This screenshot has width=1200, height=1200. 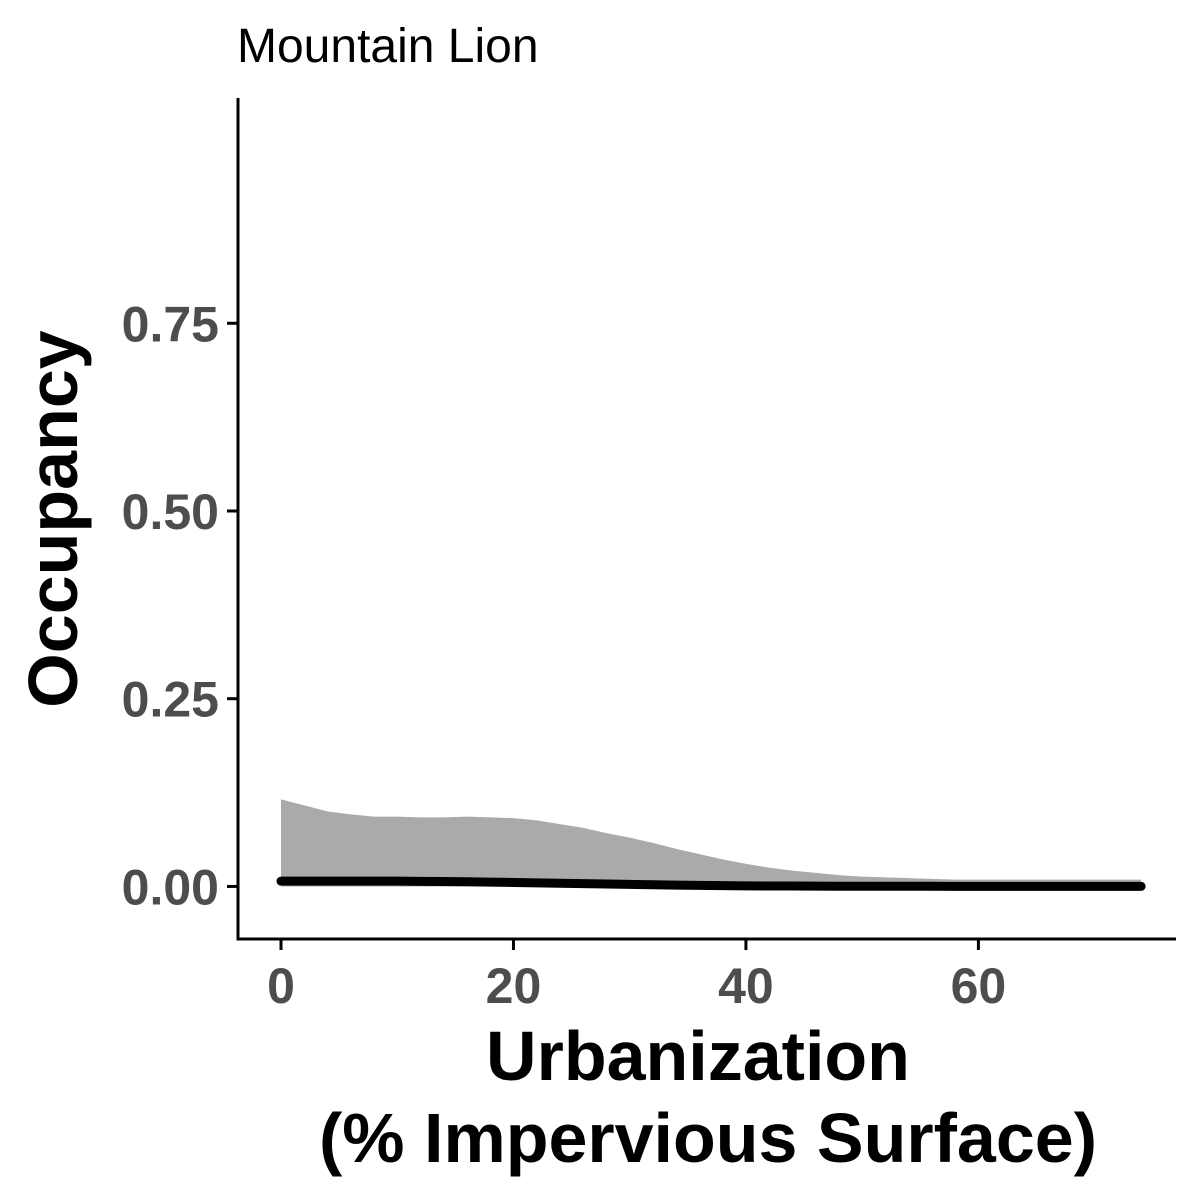 What do you see at coordinates (979, 986) in the screenshot?
I see `x-tick-label: 60` at bounding box center [979, 986].